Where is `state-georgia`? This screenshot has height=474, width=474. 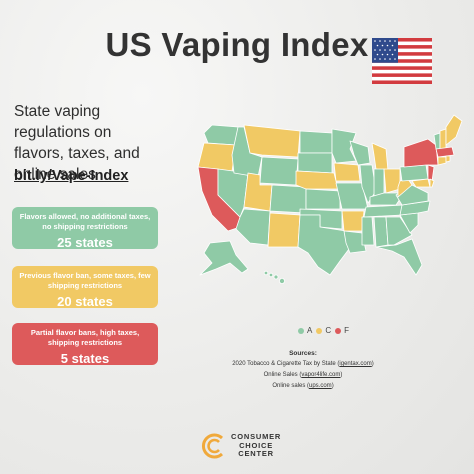
state-georgia is located at coordinates (399, 231).